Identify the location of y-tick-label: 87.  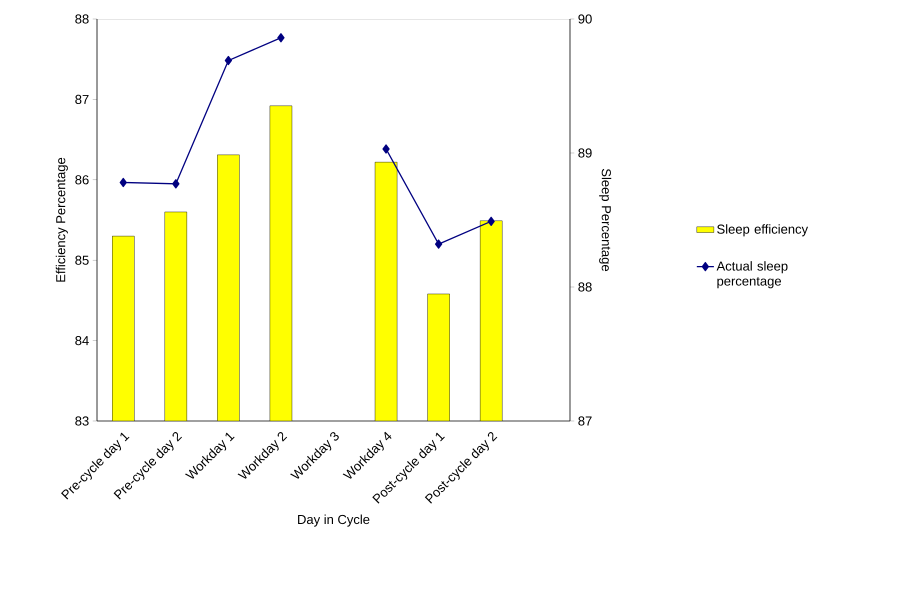
(82, 99).